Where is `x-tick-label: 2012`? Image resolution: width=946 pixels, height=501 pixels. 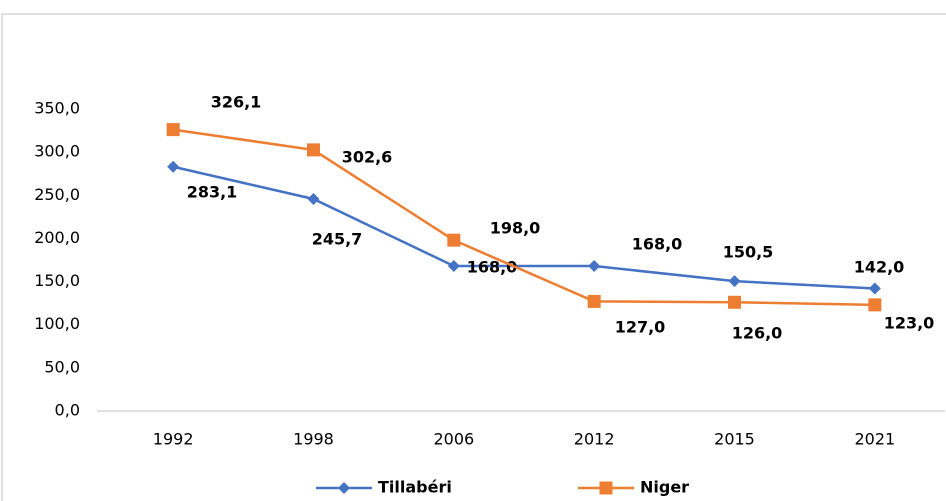 x-tick-label: 2012 is located at coordinates (594, 439).